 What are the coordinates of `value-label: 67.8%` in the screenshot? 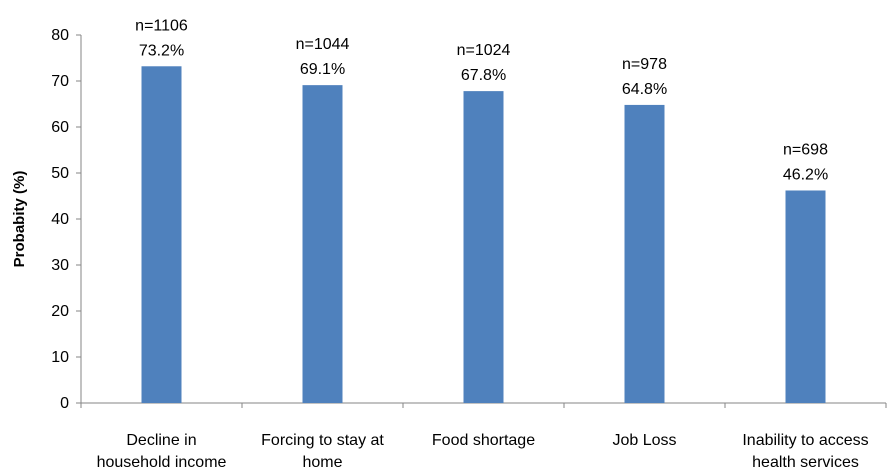 It's located at (483, 75).